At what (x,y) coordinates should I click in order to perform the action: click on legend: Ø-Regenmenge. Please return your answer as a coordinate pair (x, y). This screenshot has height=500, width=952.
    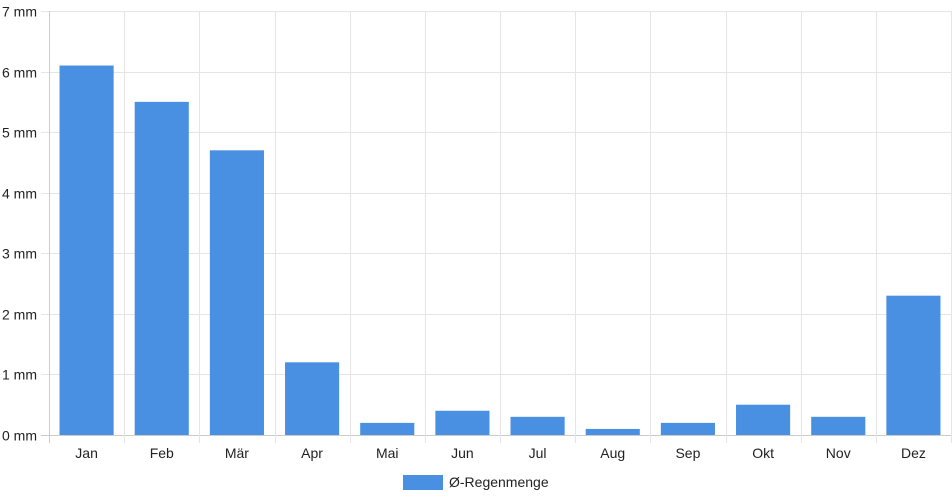
    Looking at the image, I should click on (476, 482).